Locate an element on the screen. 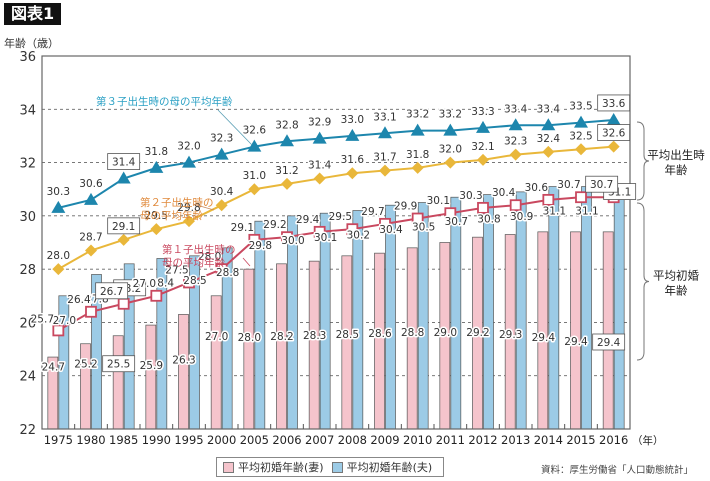 The image size is (710, 481). x-tick-label: 1995 is located at coordinates (188, 440).